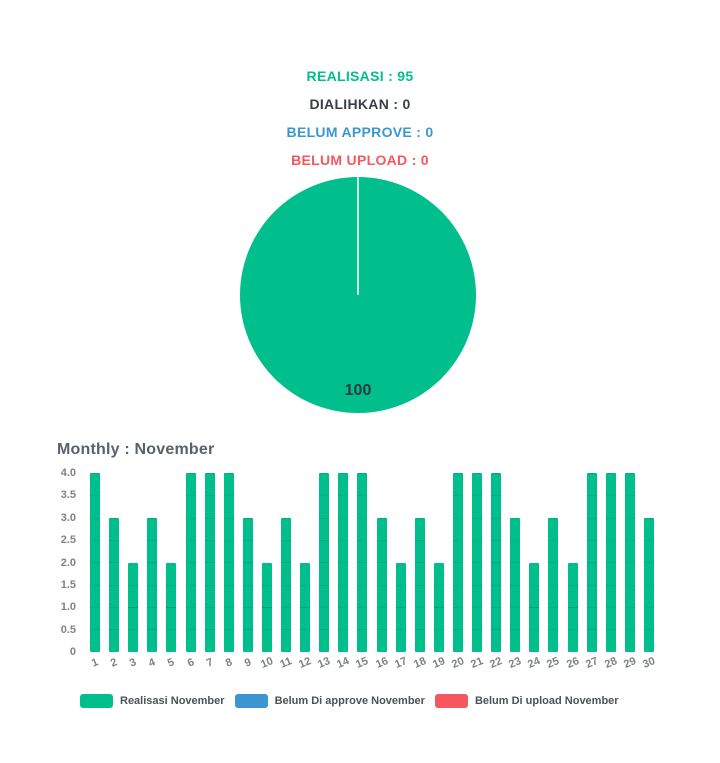 Image resolution: width=720 pixels, height=763 pixels. I want to click on pie-slice-divider, so click(358, 236).